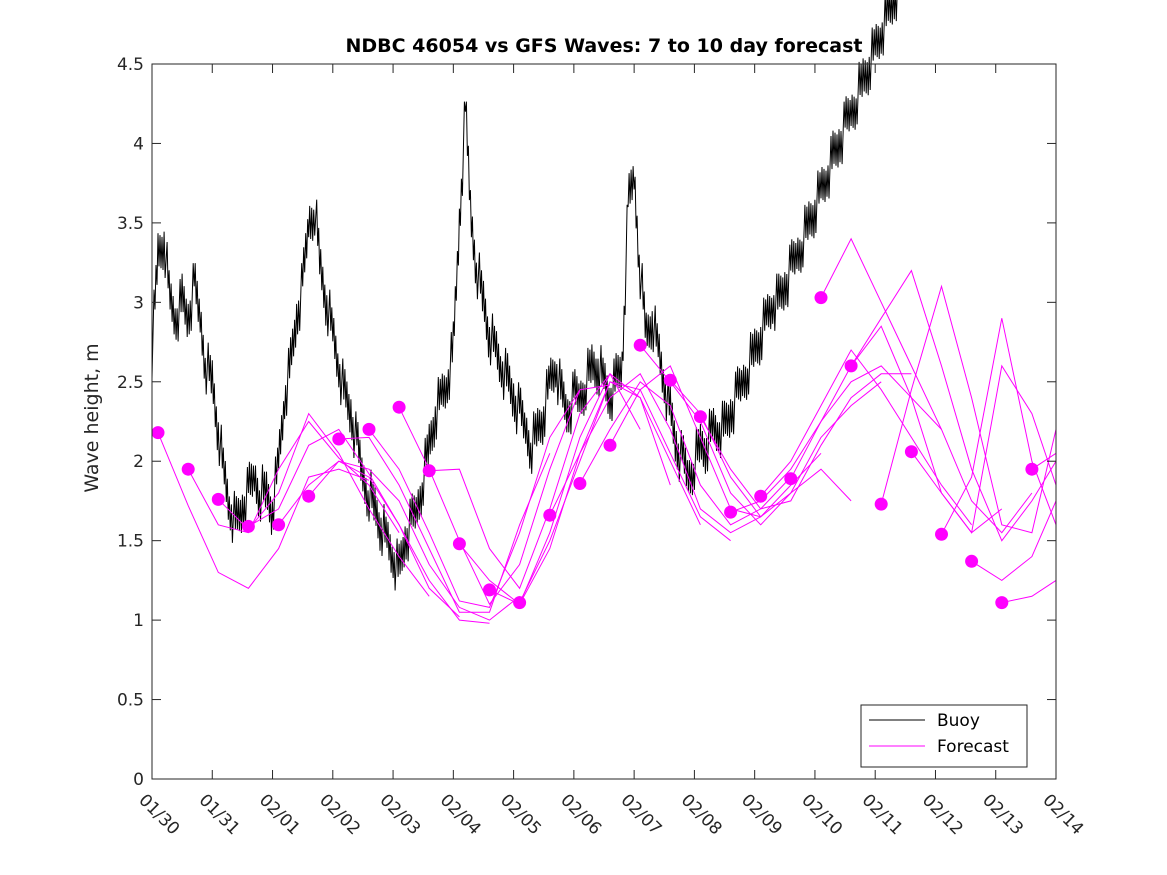 This screenshot has width=1167, height=875. Describe the element at coordinates (138, 780) in the screenshot. I see `y-tick-label-0: 0` at that location.